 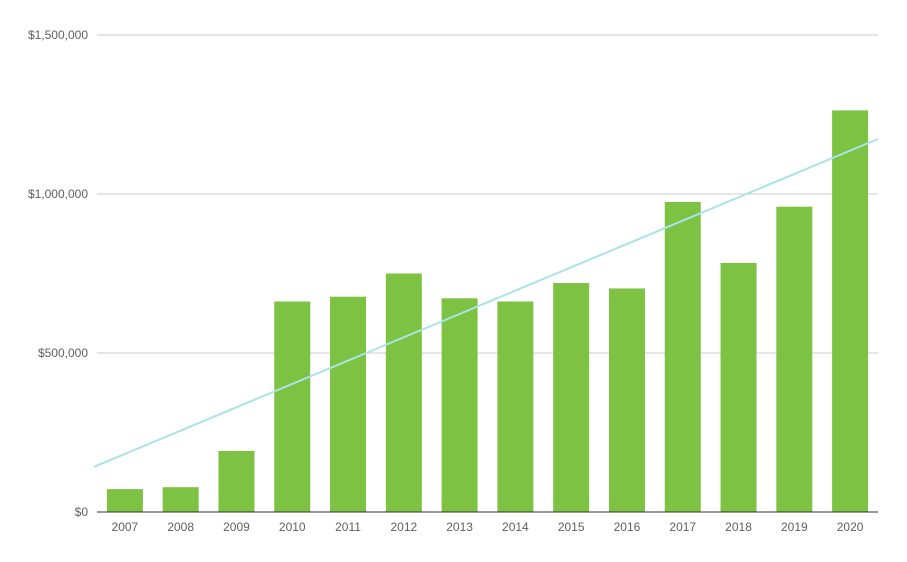 I want to click on x-tick-label: 2015, so click(x=571, y=527).